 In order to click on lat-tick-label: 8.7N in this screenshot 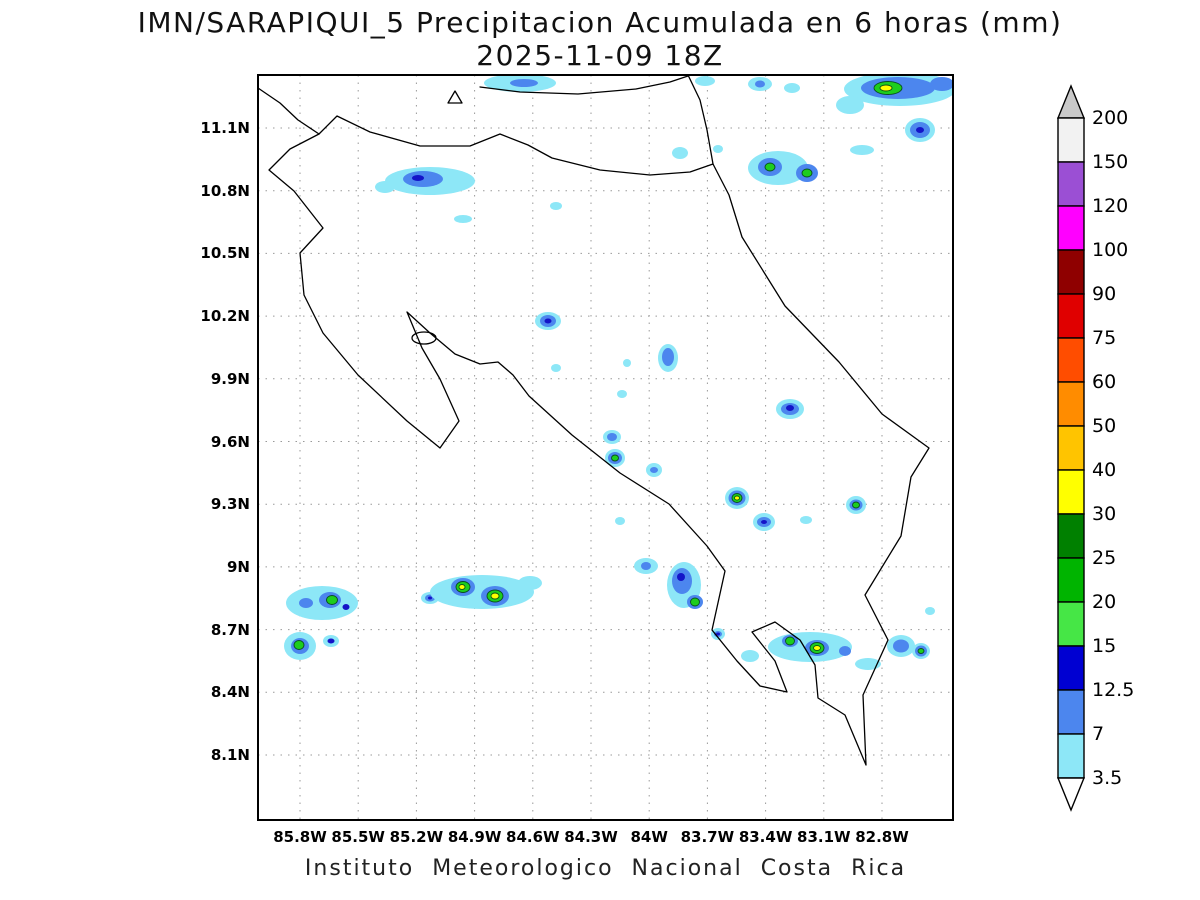, I will do `click(230, 629)`.